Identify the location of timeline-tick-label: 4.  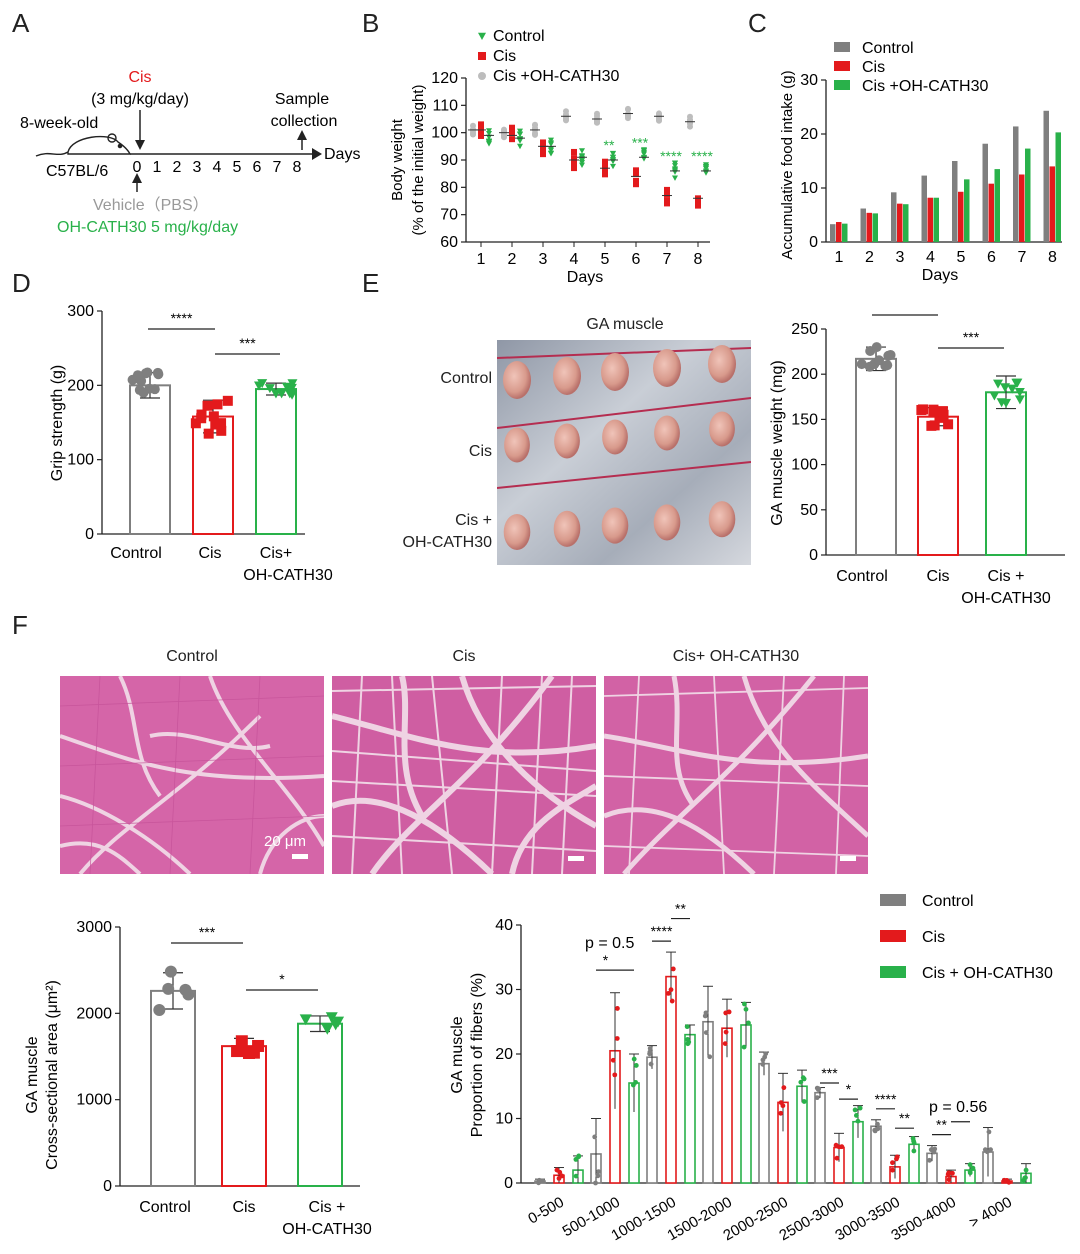
(217, 167).